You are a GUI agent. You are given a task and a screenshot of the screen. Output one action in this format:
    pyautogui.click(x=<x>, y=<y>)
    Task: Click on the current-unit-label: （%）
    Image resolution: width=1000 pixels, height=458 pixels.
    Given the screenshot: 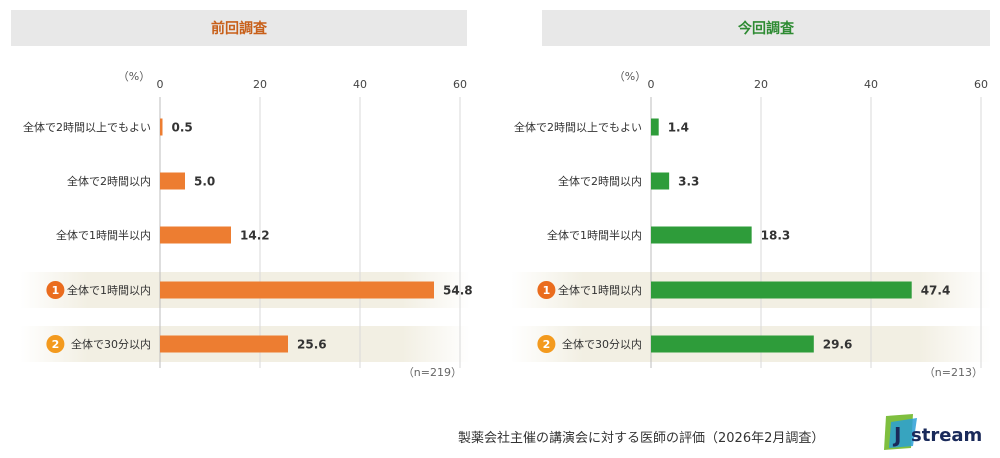 What is the action you would take?
    pyautogui.click(x=630, y=76)
    